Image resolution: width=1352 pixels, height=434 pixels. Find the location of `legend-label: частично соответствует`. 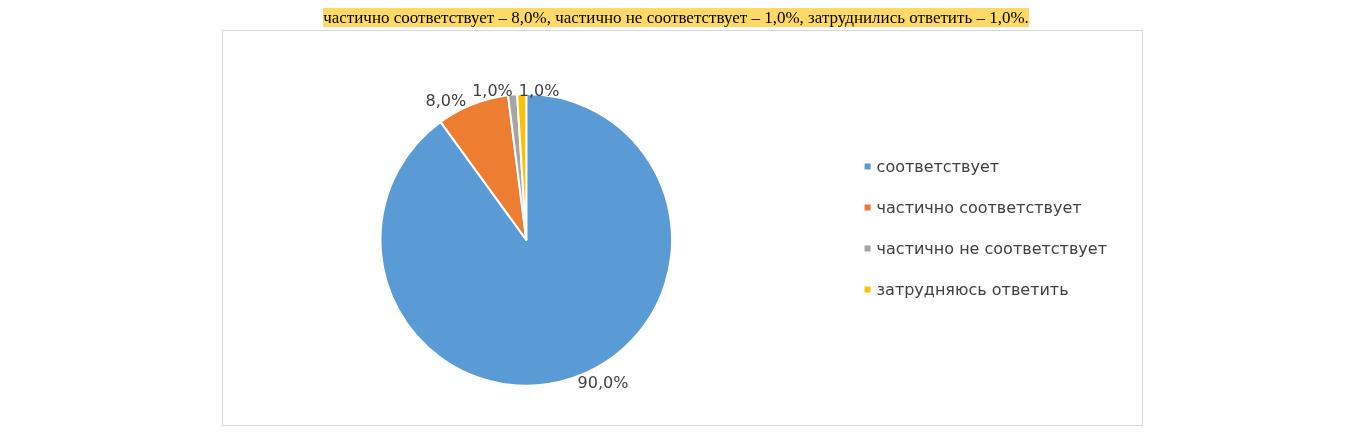

legend-label: частично соответствует is located at coordinates (979, 207).